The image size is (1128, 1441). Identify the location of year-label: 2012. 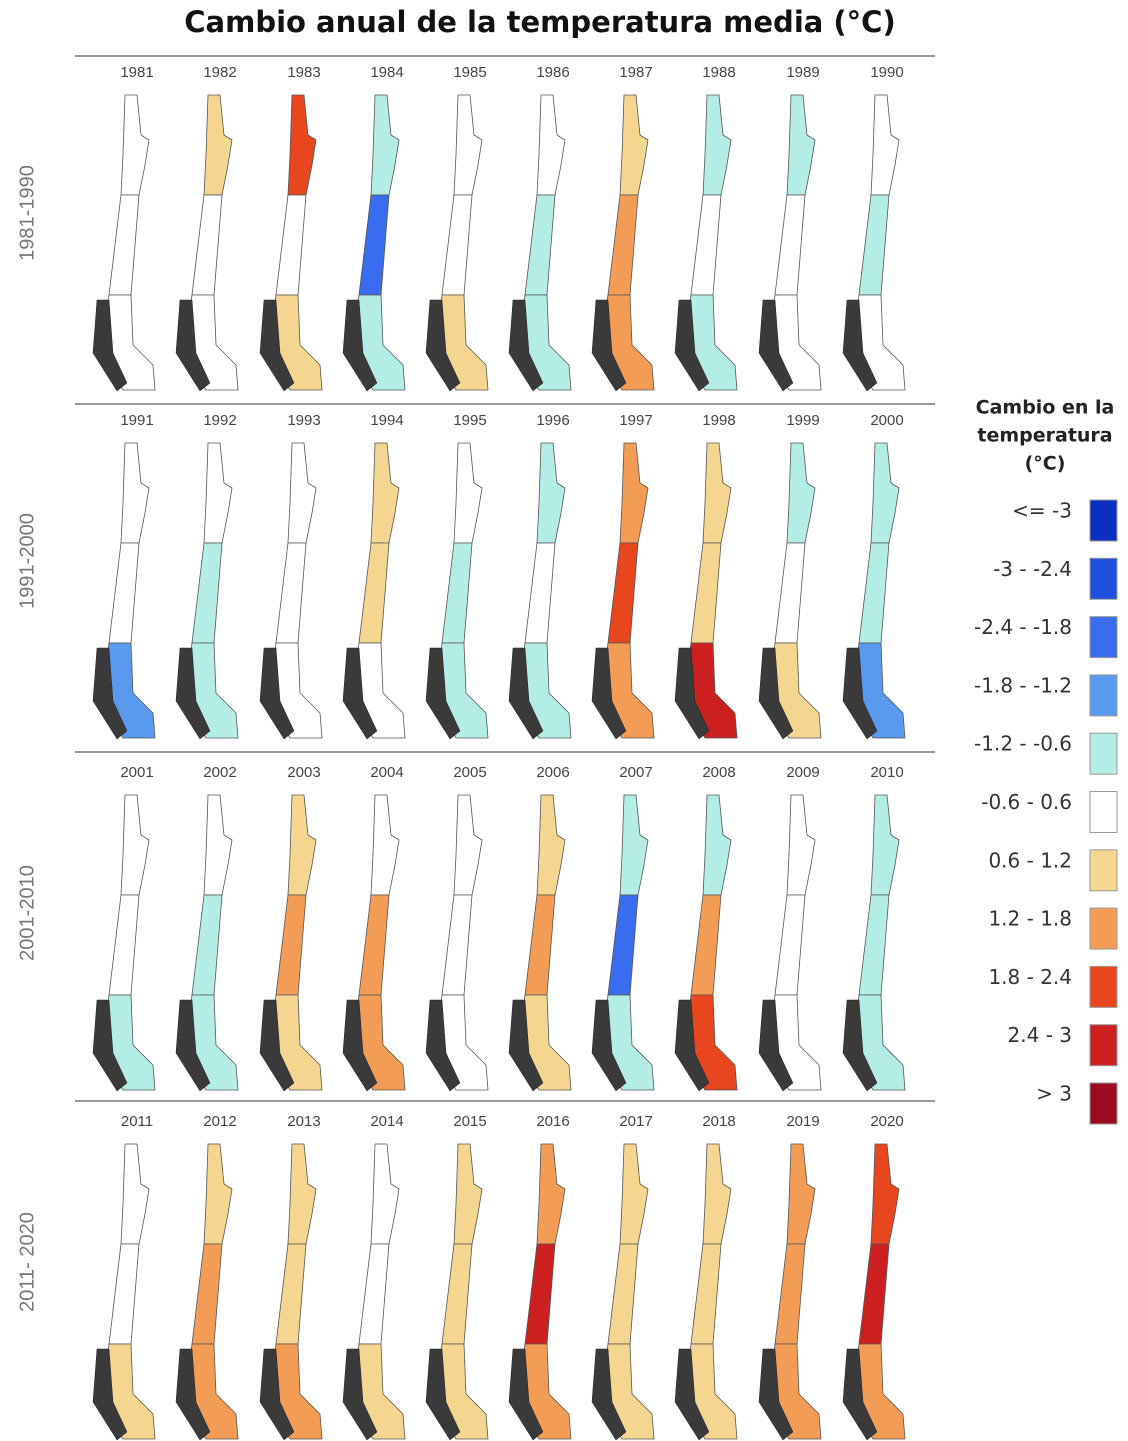
(219, 1121).